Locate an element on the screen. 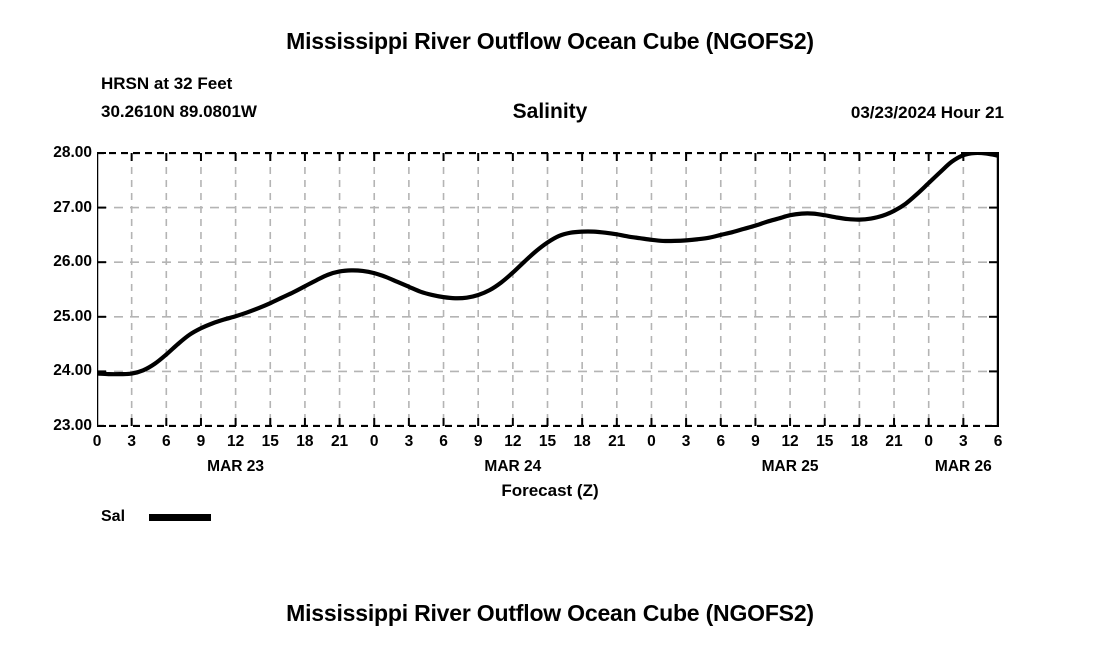 The image size is (1100, 650). x-axis-day-label: MAR 26 is located at coordinates (963, 466).